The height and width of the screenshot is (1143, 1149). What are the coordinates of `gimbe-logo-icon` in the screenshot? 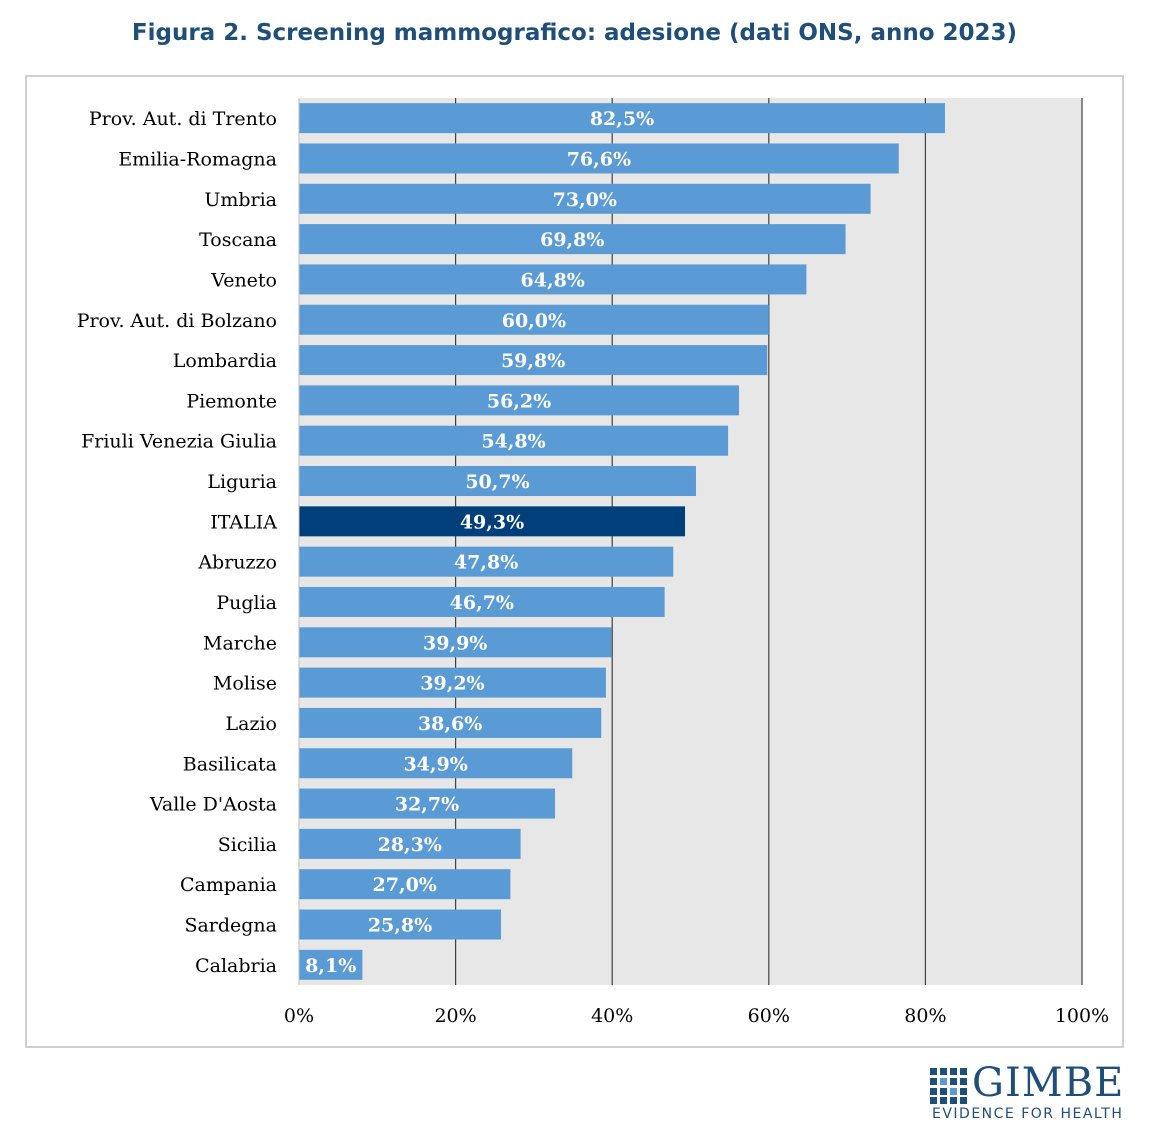 It's located at (948, 1086).